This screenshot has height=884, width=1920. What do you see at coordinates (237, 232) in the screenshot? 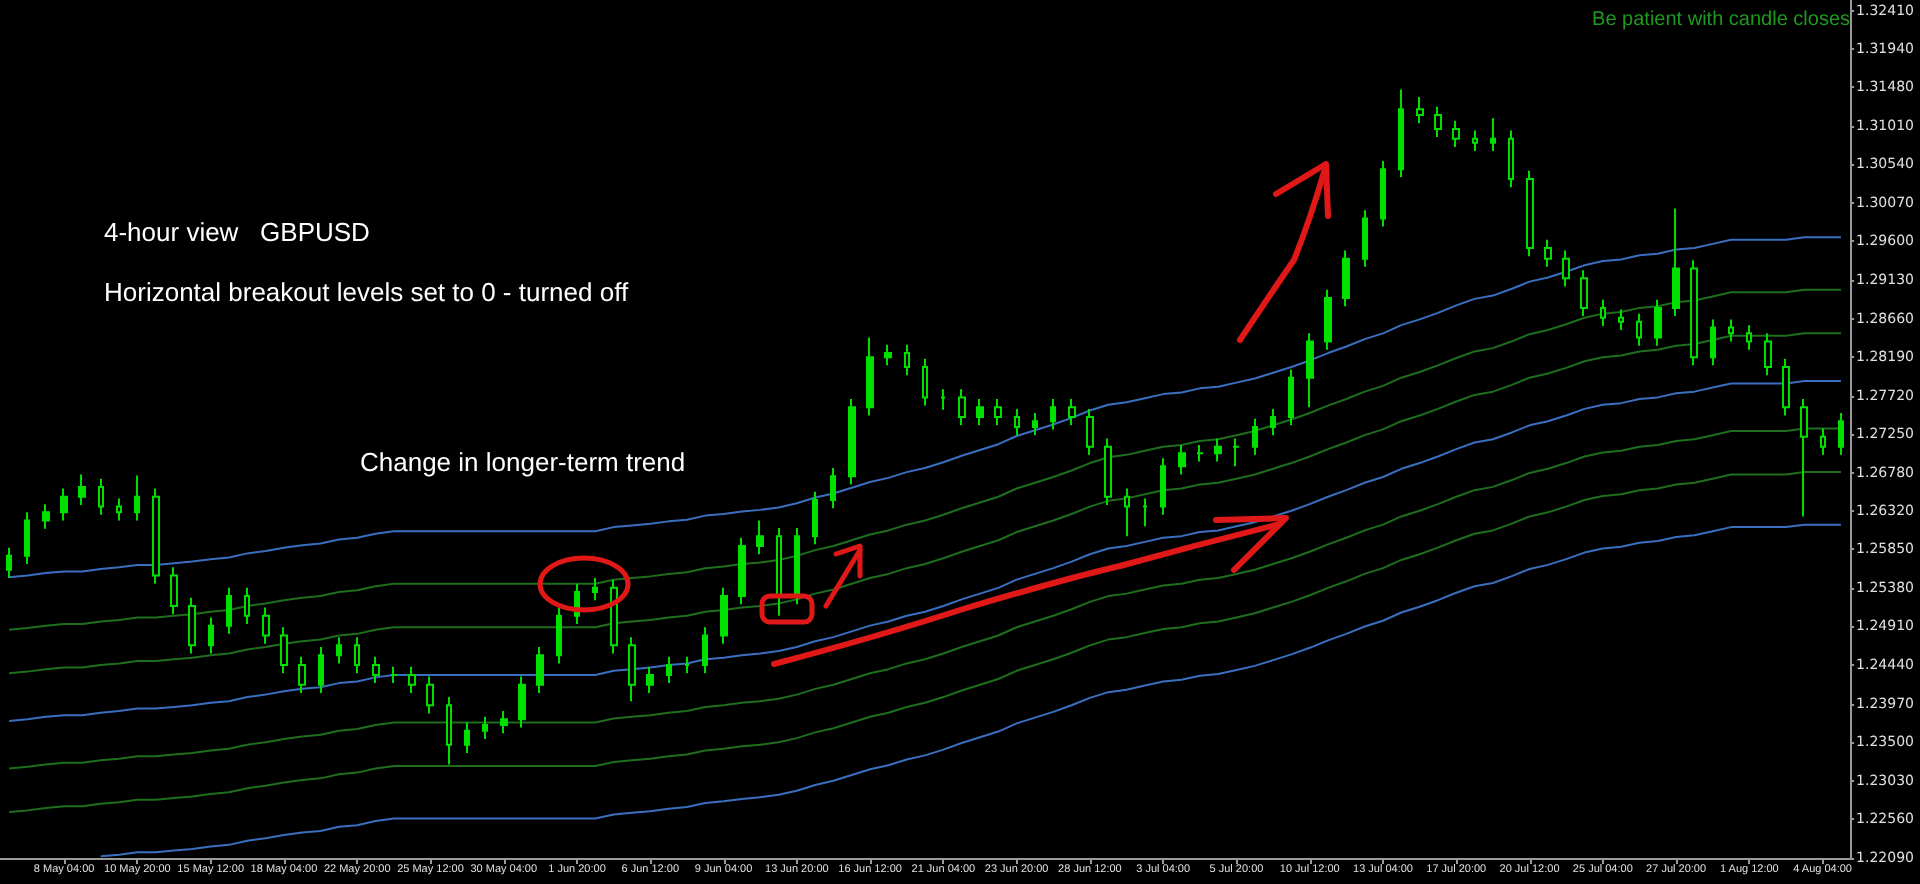
I see `annotation: 4-hour view GBPUSD` at bounding box center [237, 232].